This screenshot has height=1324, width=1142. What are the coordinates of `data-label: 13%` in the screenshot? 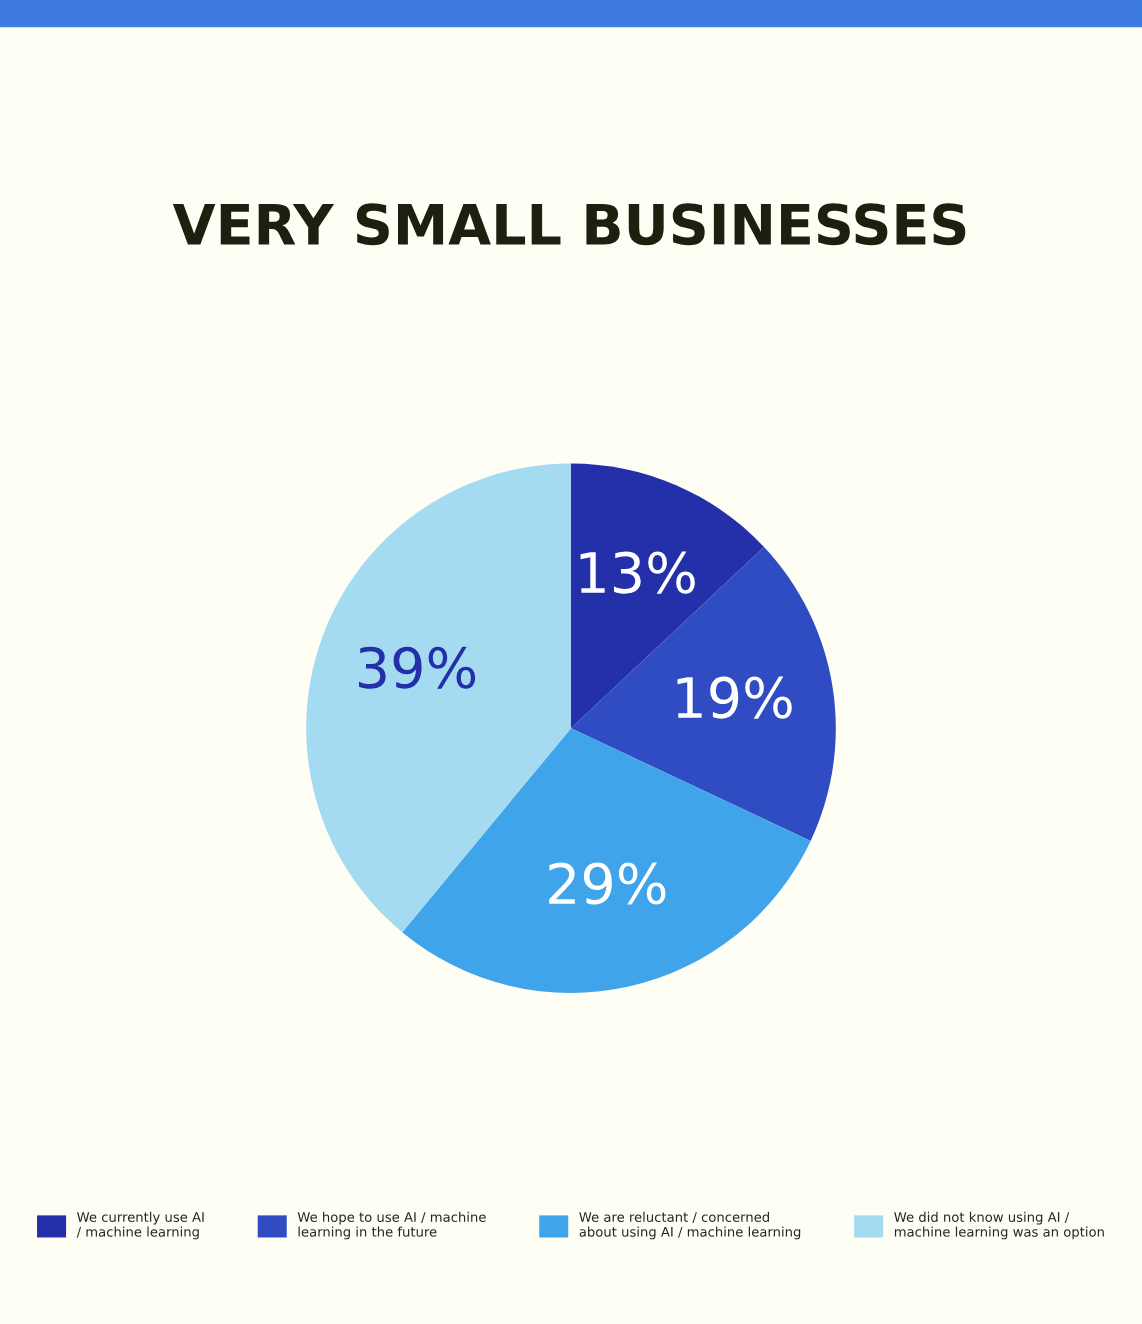 It's located at (637, 572).